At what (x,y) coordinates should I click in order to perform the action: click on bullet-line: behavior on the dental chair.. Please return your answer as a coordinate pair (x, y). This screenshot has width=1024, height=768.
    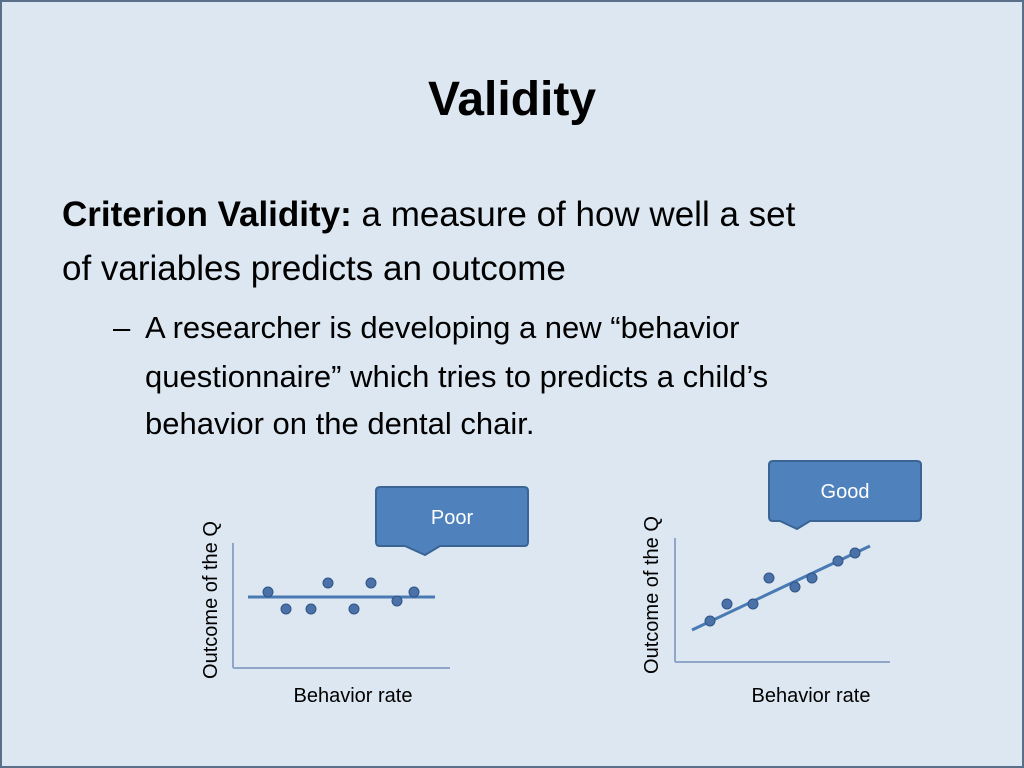
    Looking at the image, I should click on (340, 423).